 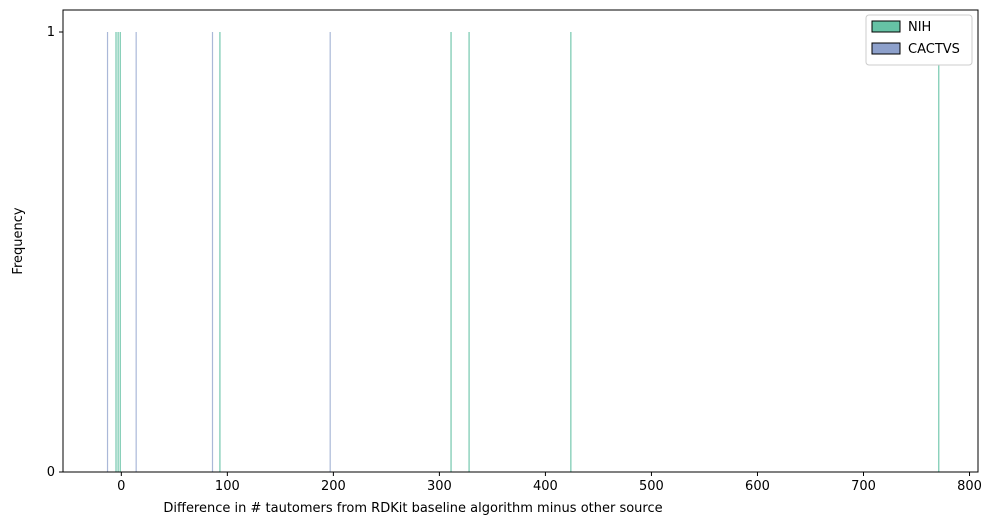 I want to click on legend-label-cactvs: CACTVS, so click(x=934, y=49).